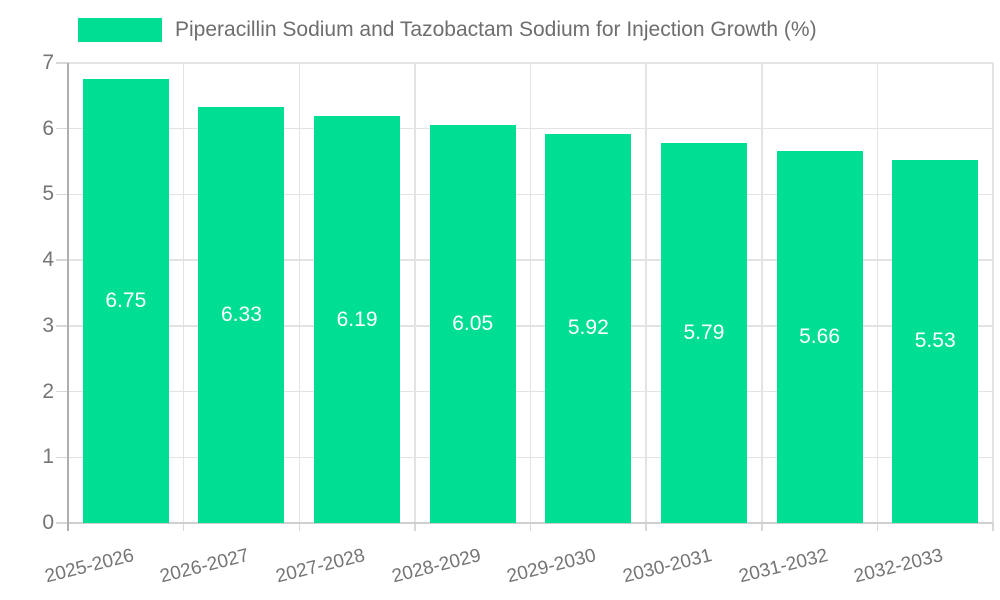  I want to click on y-axis-label: 5, so click(48, 194).